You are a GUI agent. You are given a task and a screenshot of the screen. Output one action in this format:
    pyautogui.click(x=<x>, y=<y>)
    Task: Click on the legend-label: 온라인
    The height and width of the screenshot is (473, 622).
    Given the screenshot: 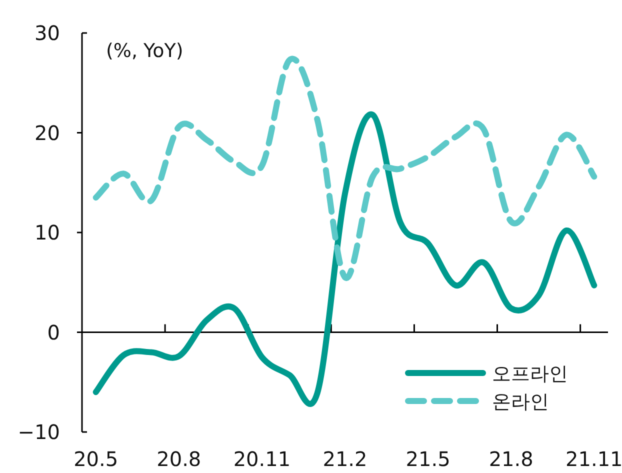 What is the action you would take?
    pyautogui.click(x=520, y=402)
    